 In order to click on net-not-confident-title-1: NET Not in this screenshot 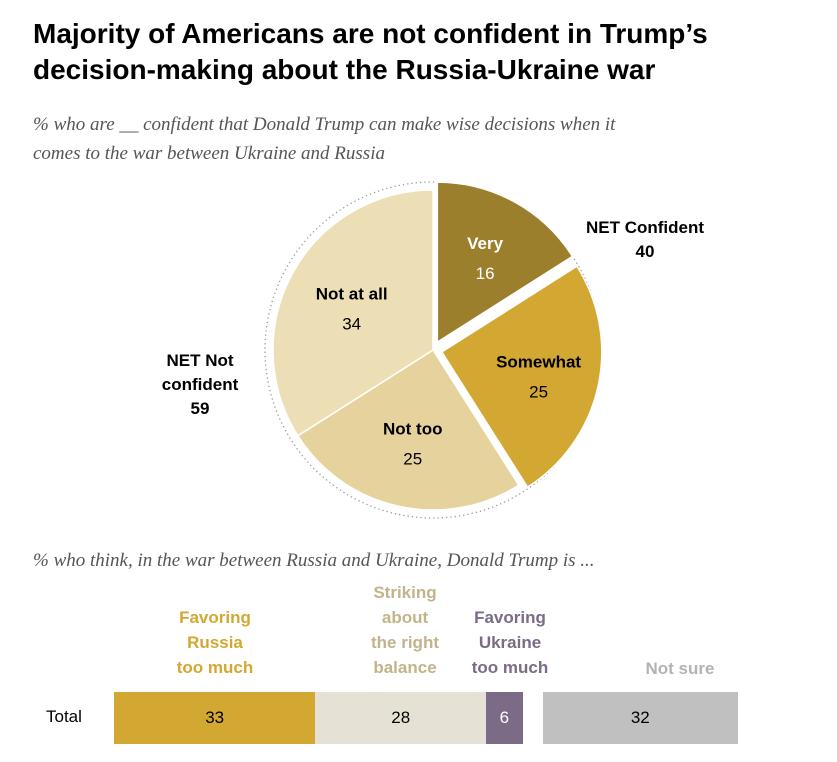, I will do `click(200, 360)`.